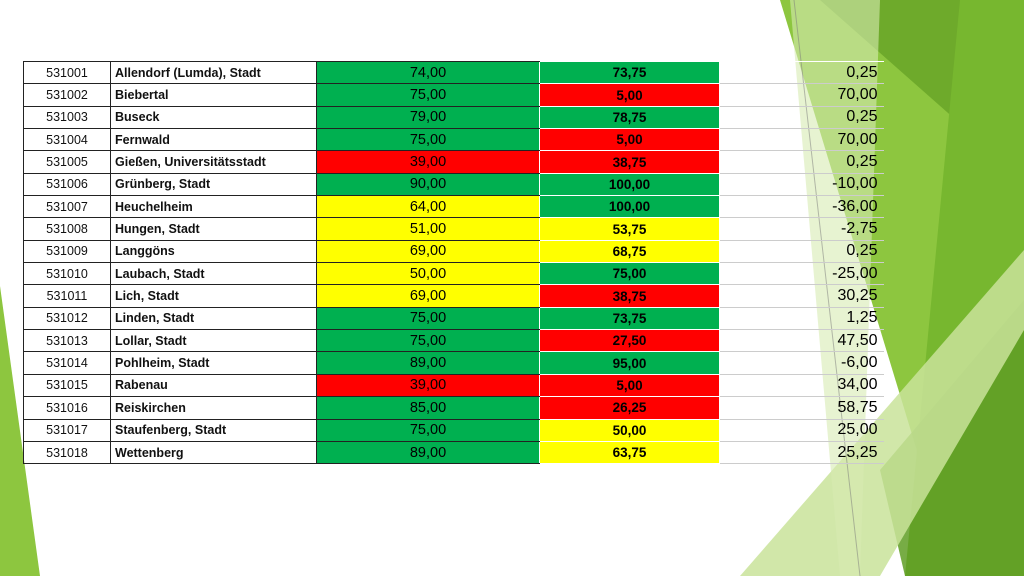  Describe the element at coordinates (67, 184) in the screenshot. I see `row-code: 531006` at that location.